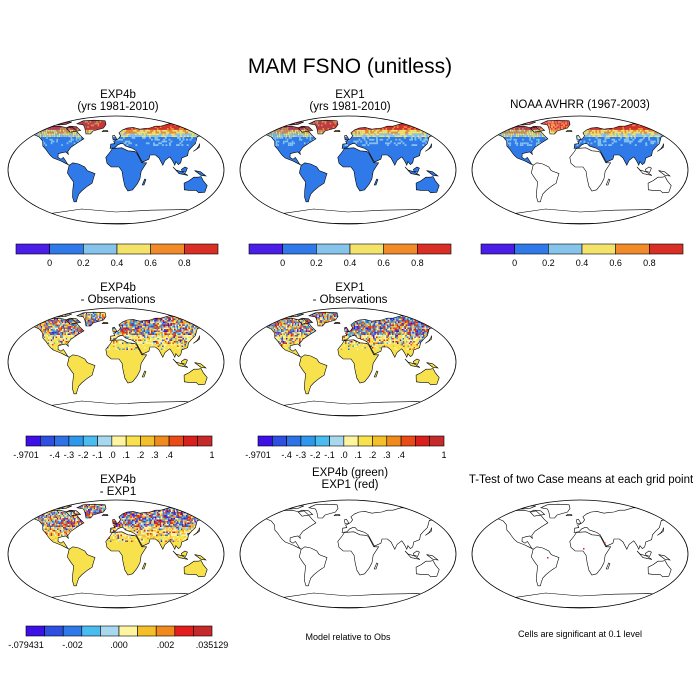  Describe the element at coordinates (211, 455) in the screenshot. I see `colorbar-tick-label: 1` at that location.